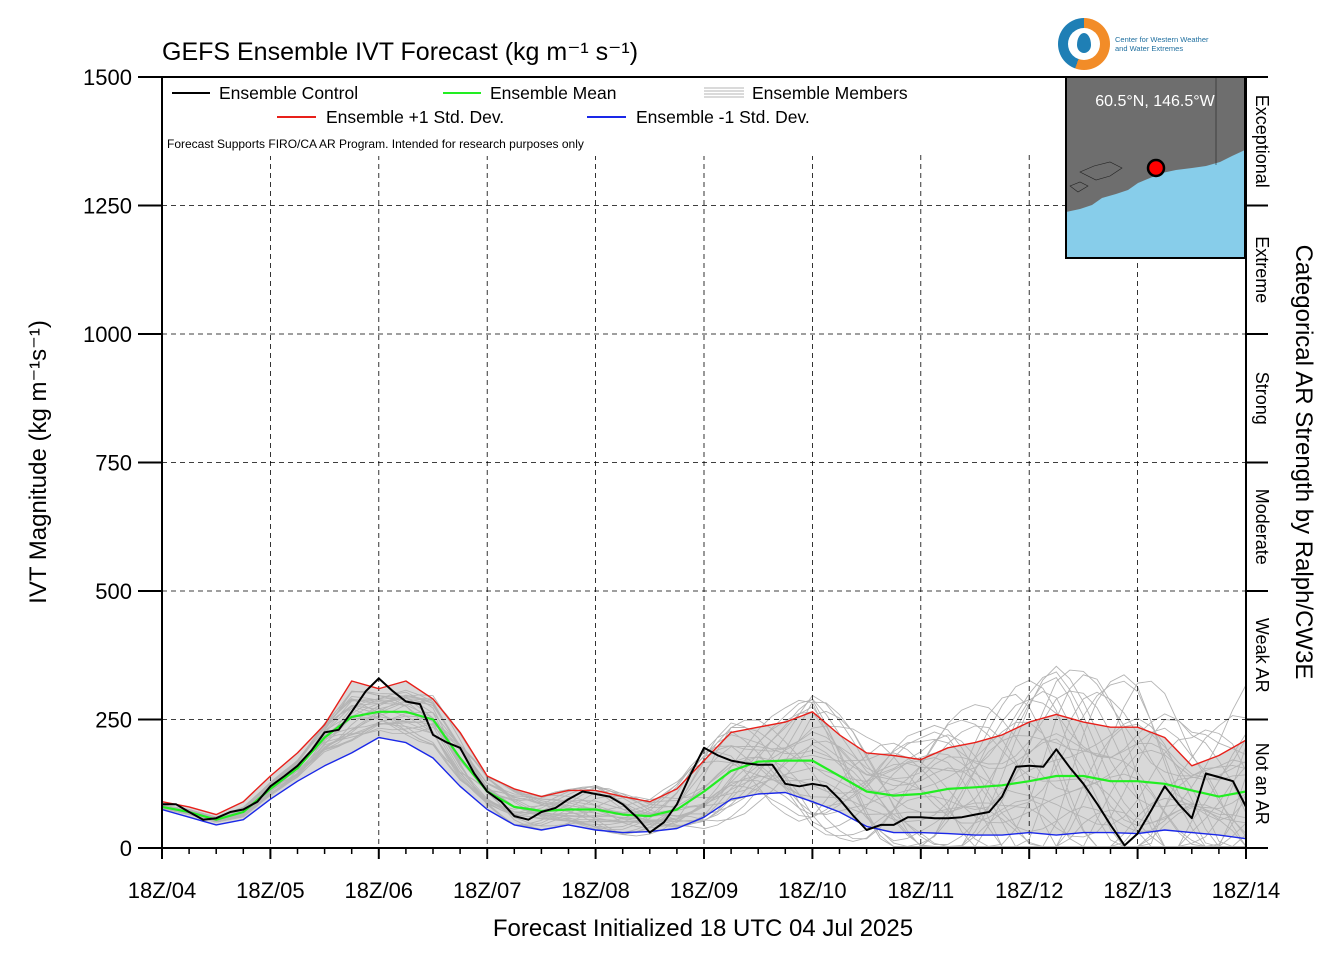 The width and height of the screenshot is (1336, 962). Describe the element at coordinates (400, 52) in the screenshot. I see `chart-title: GEFS Ensemble IVT Forecast (kg m⁻¹ s⁻¹)` at that location.